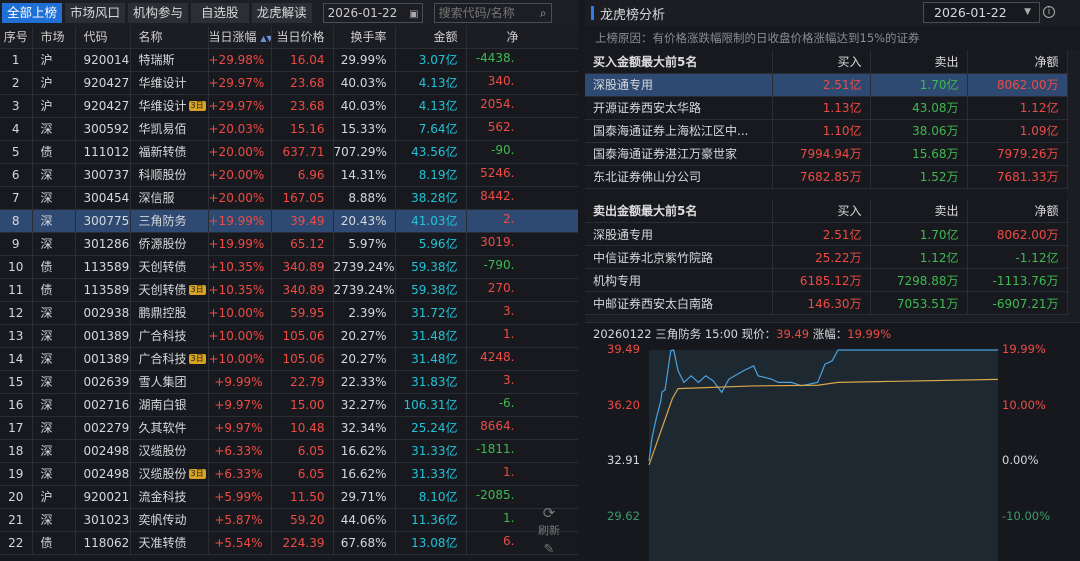  What do you see at coordinates (302, 221) in the screenshot?
I see `row-price: 39.49` at bounding box center [302, 221].